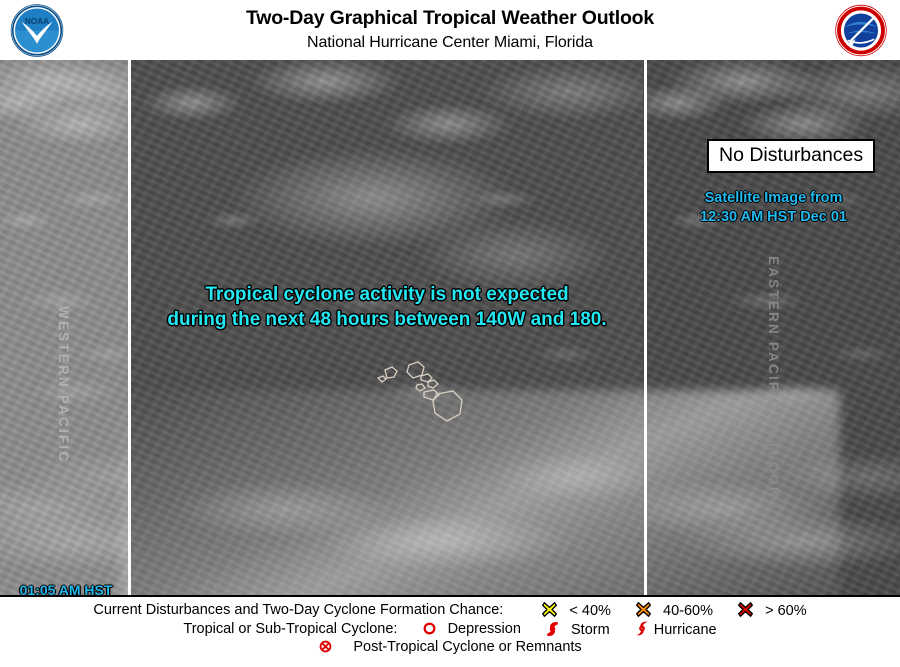 Image resolution: width=900 pixels, height=667 pixels. I want to click on legend-post-tropical-label: Post-Tropical Cyclone or Remnants, so click(467, 647).